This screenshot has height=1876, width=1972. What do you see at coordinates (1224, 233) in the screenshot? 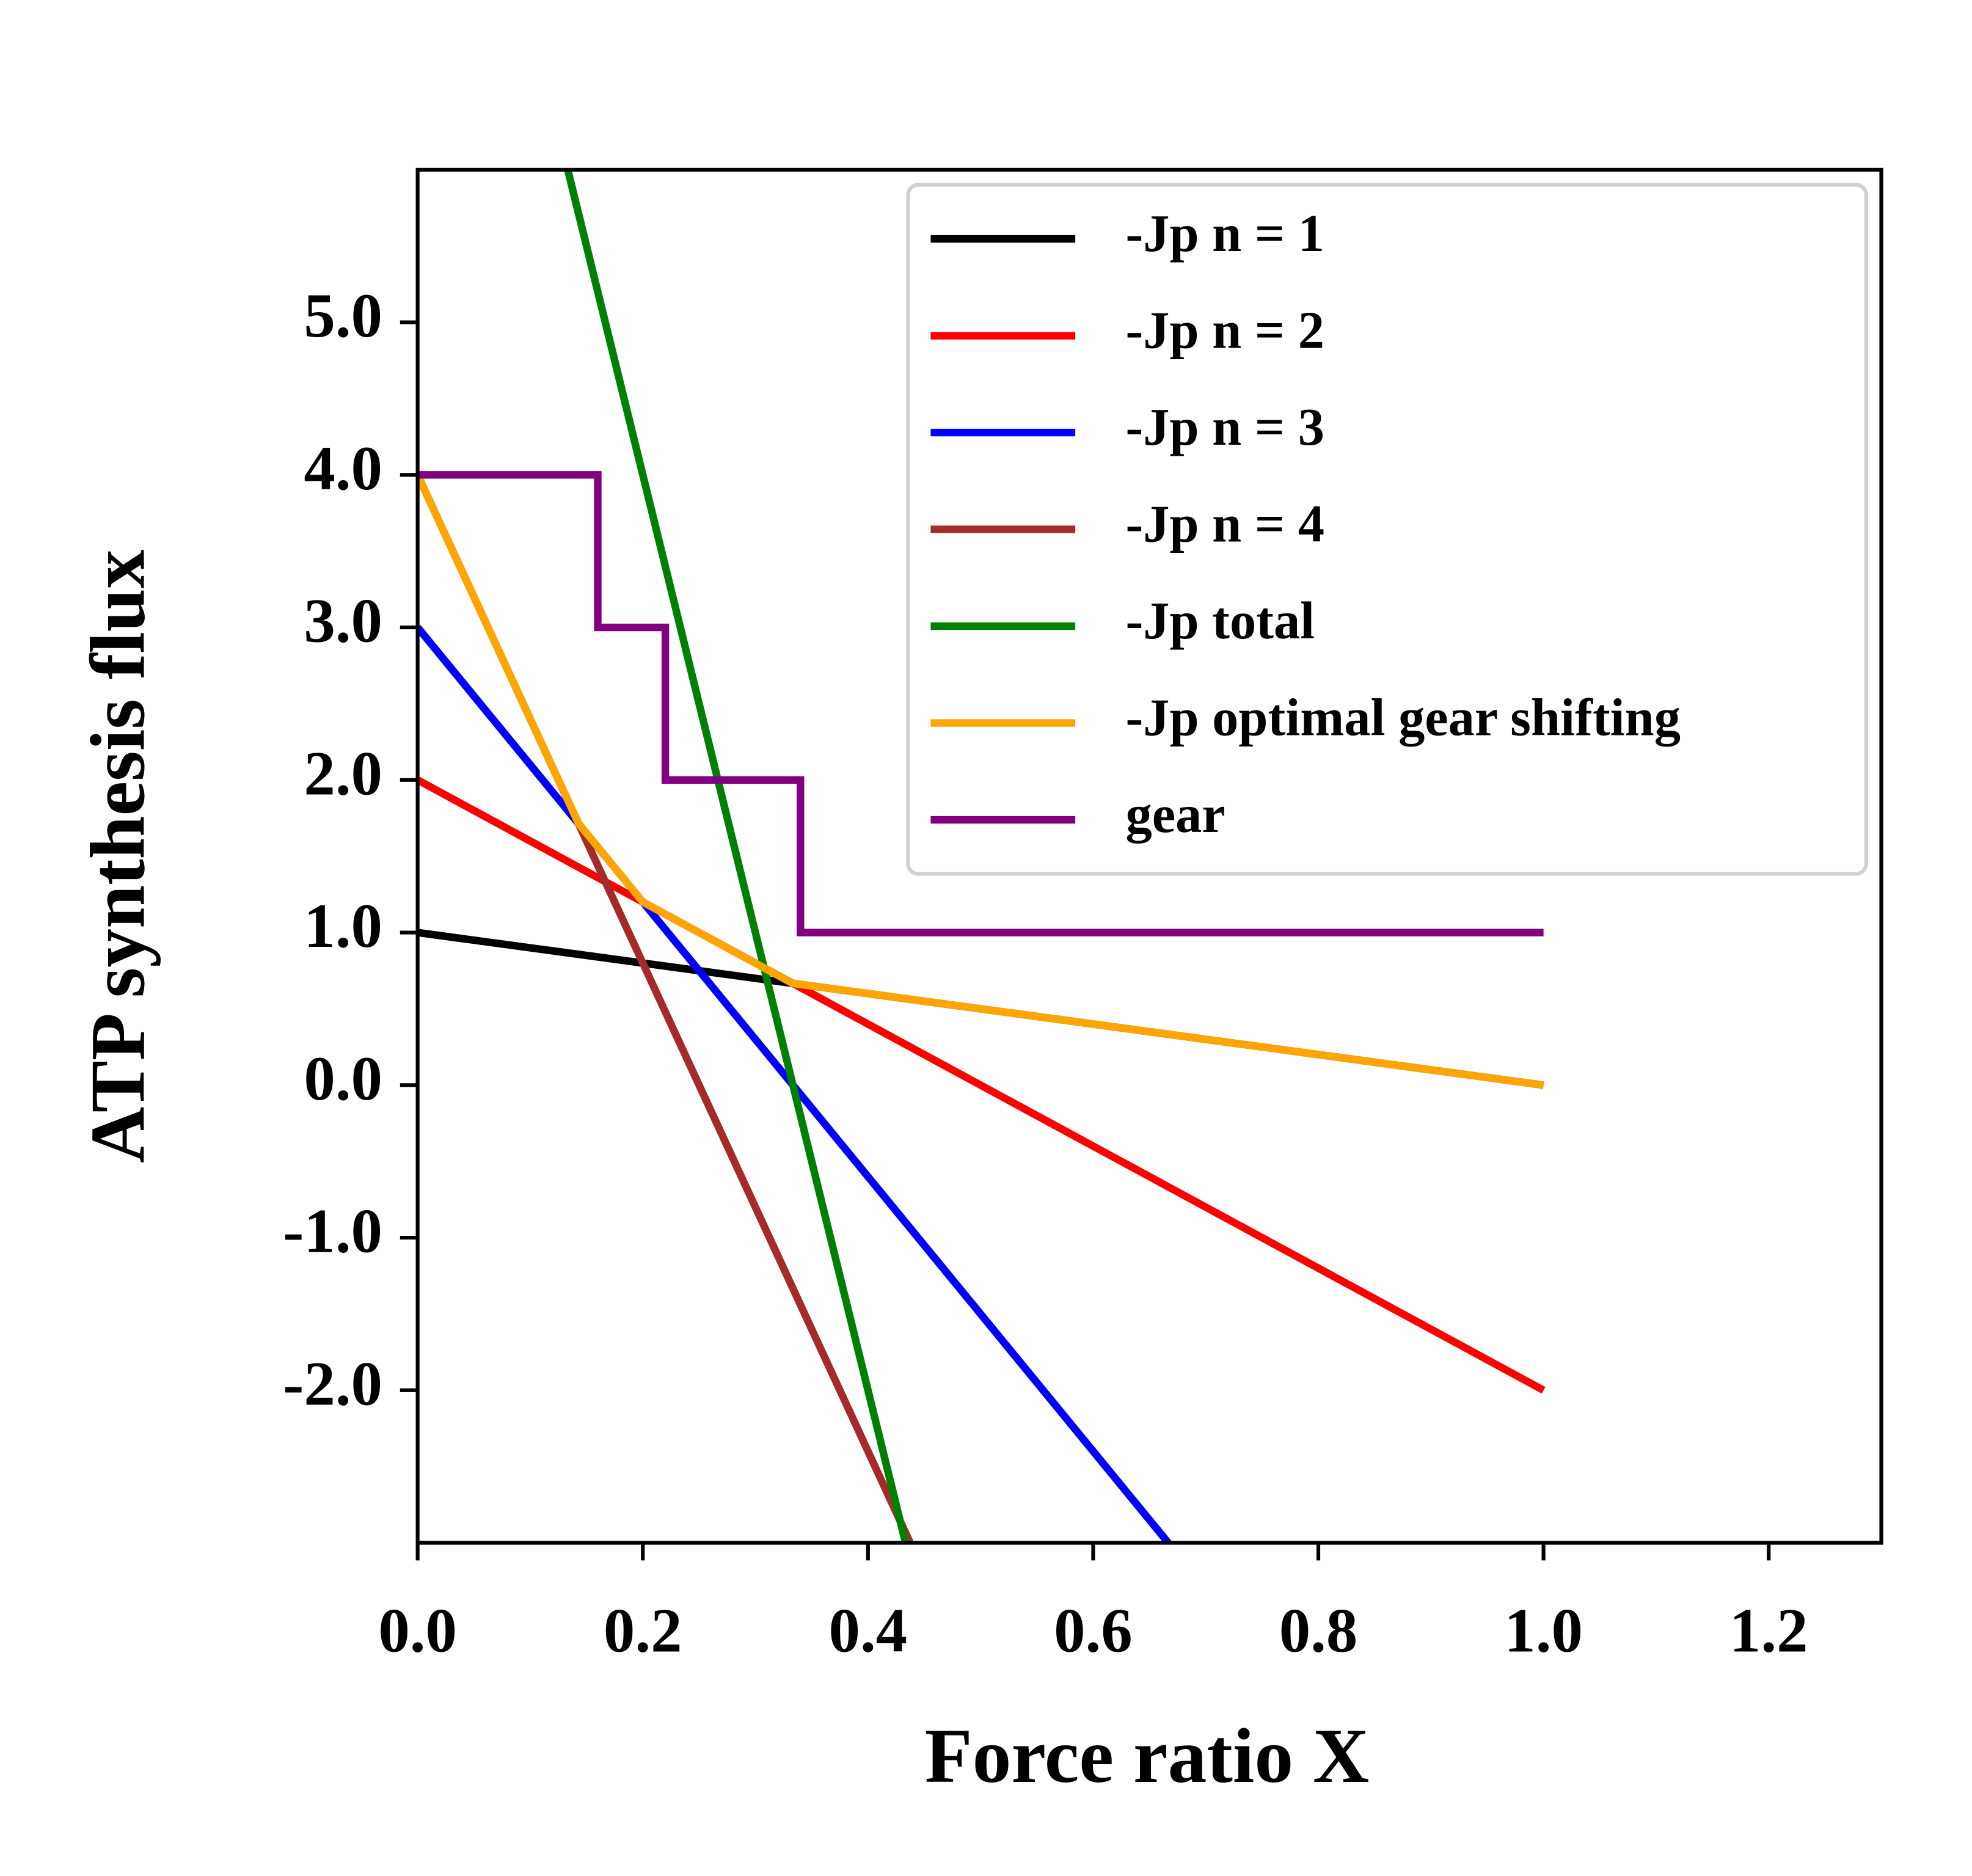
I see `legend-label: -Jp n = 1` at bounding box center [1224, 233].